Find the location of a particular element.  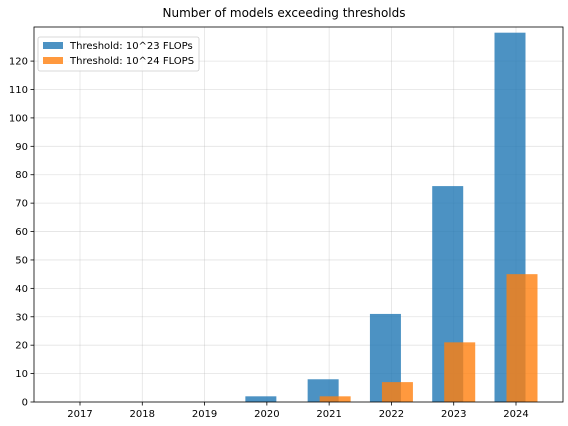

bar-threshold-1e24-2024 is located at coordinates (522, 338).